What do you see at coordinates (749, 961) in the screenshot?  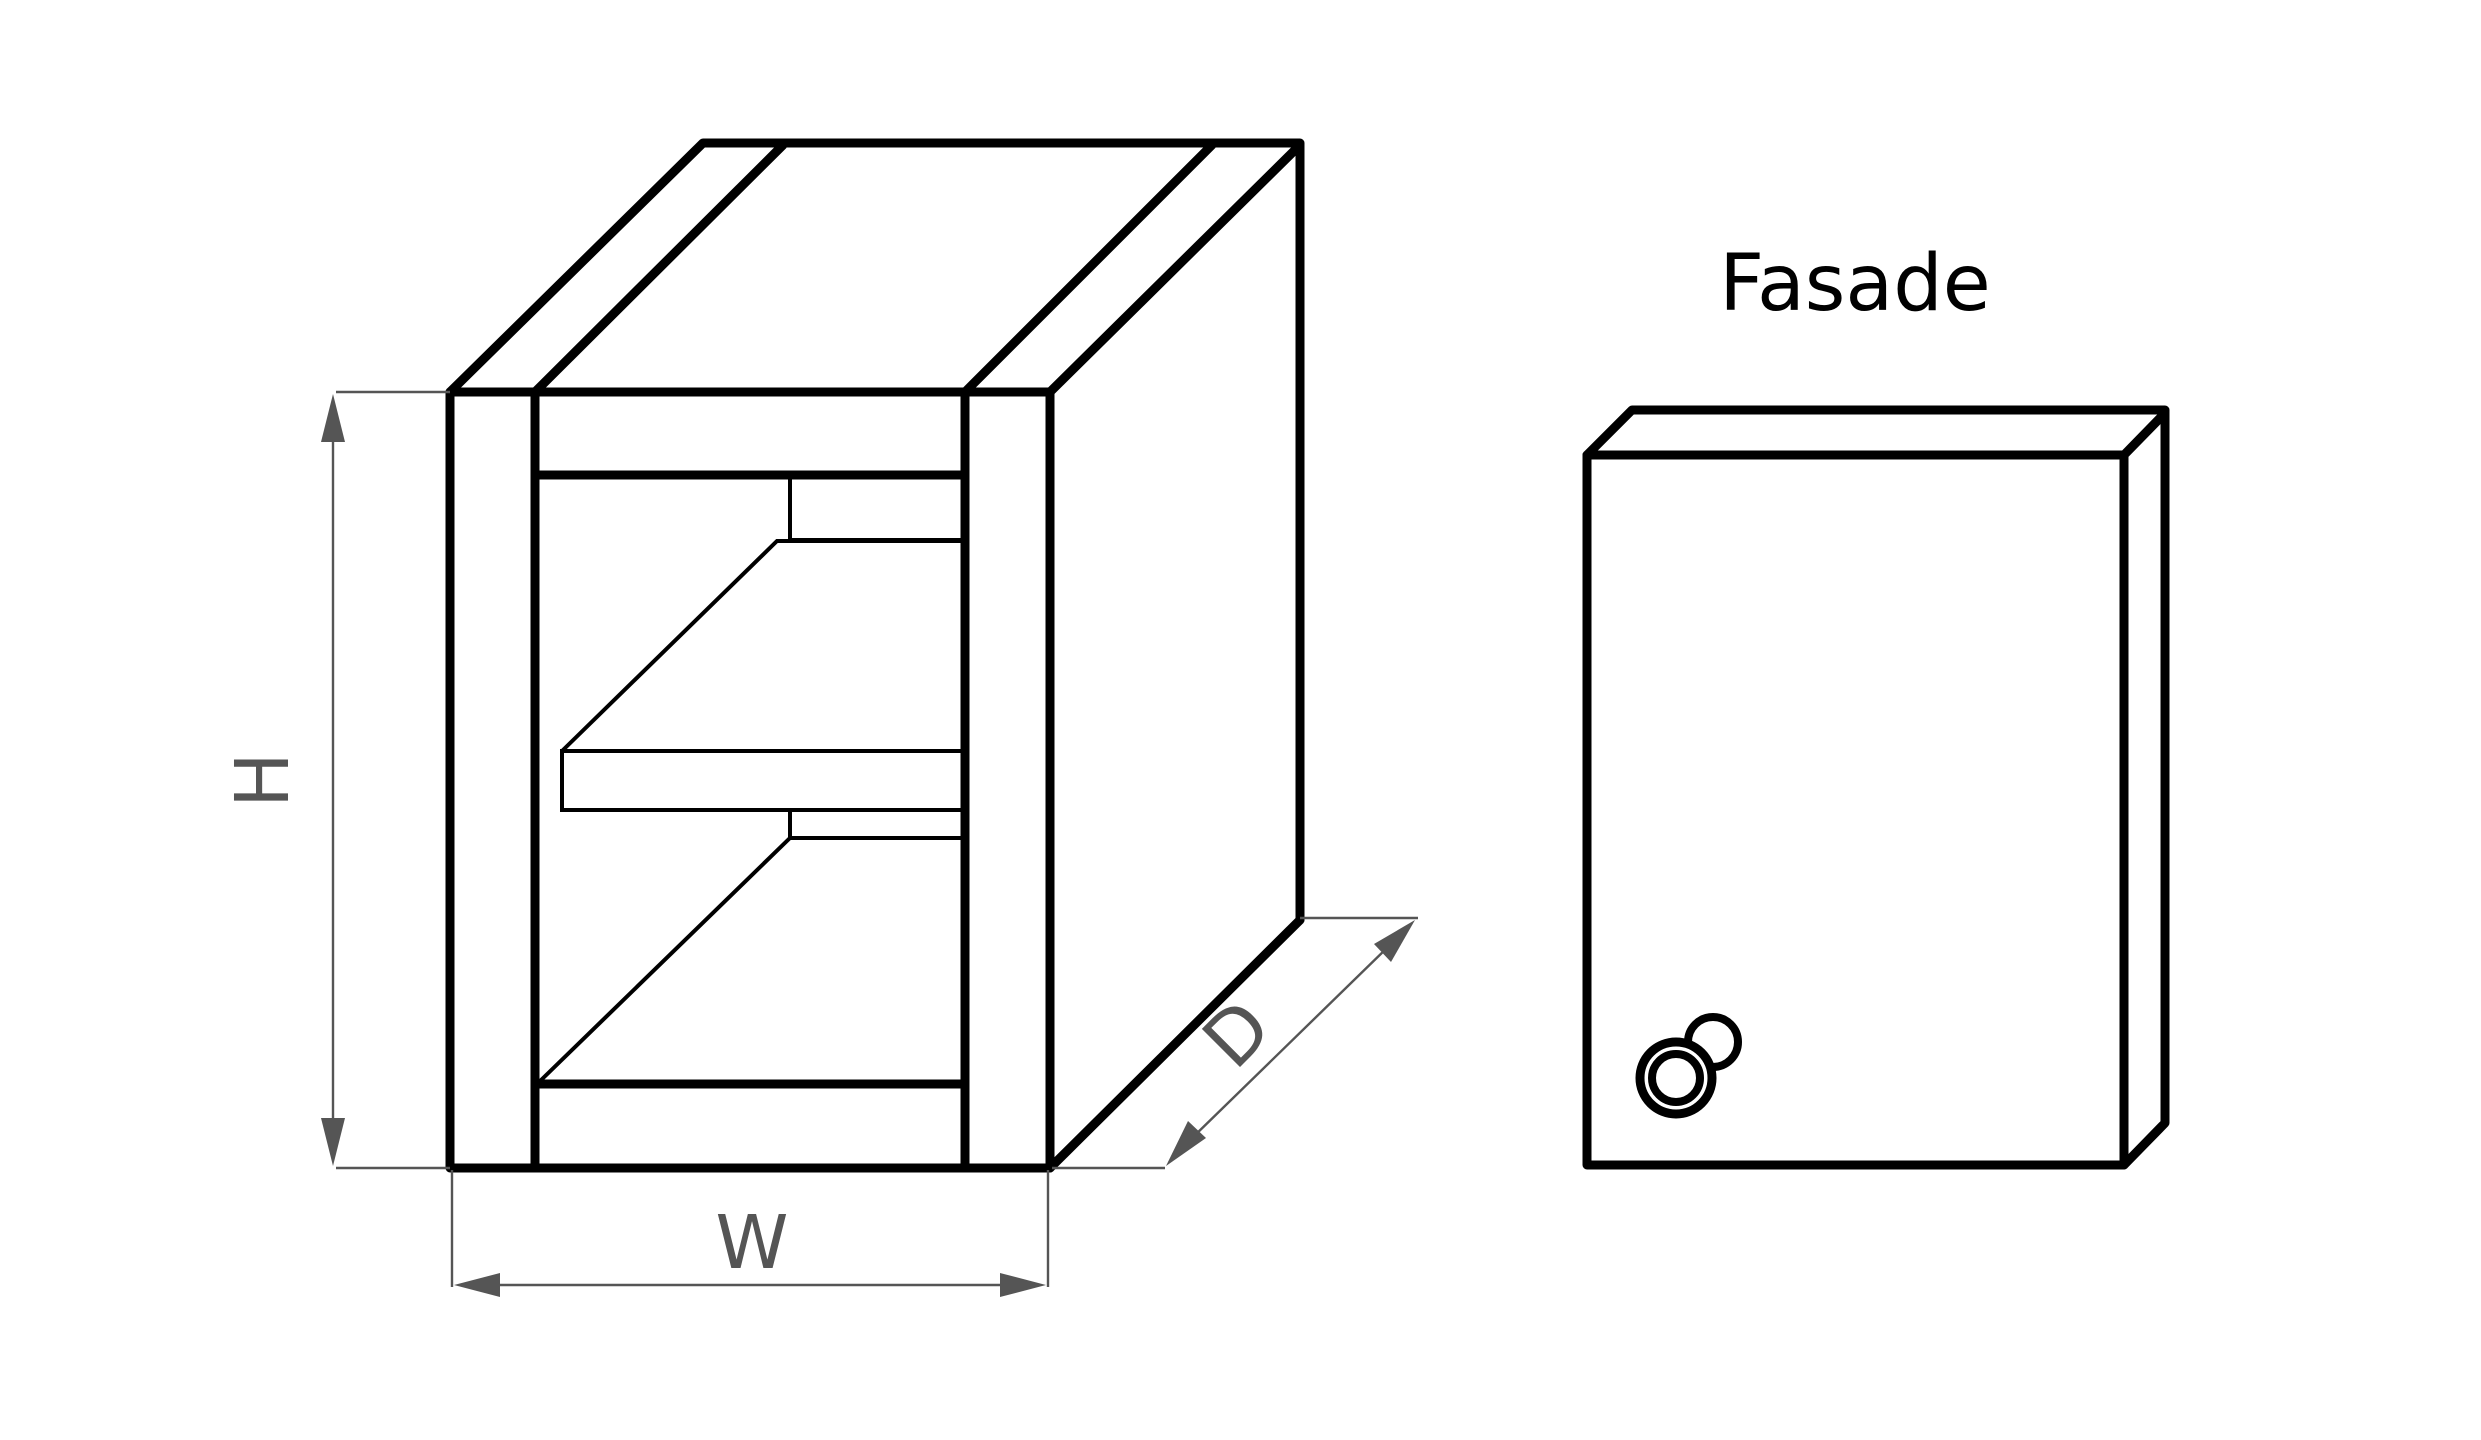 I see `lower-shelf` at bounding box center [749, 961].